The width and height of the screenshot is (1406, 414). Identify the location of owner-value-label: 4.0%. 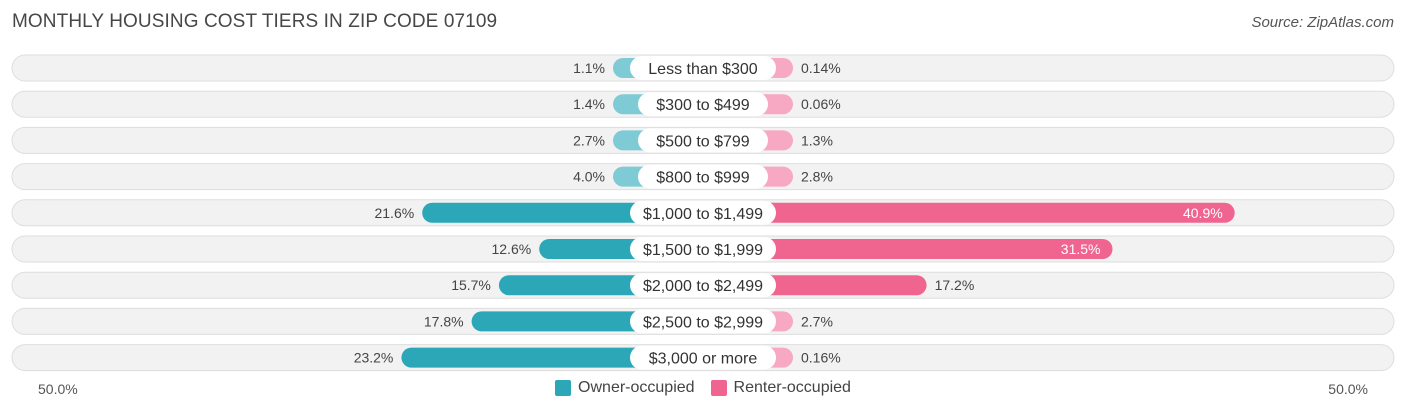
(589, 177).